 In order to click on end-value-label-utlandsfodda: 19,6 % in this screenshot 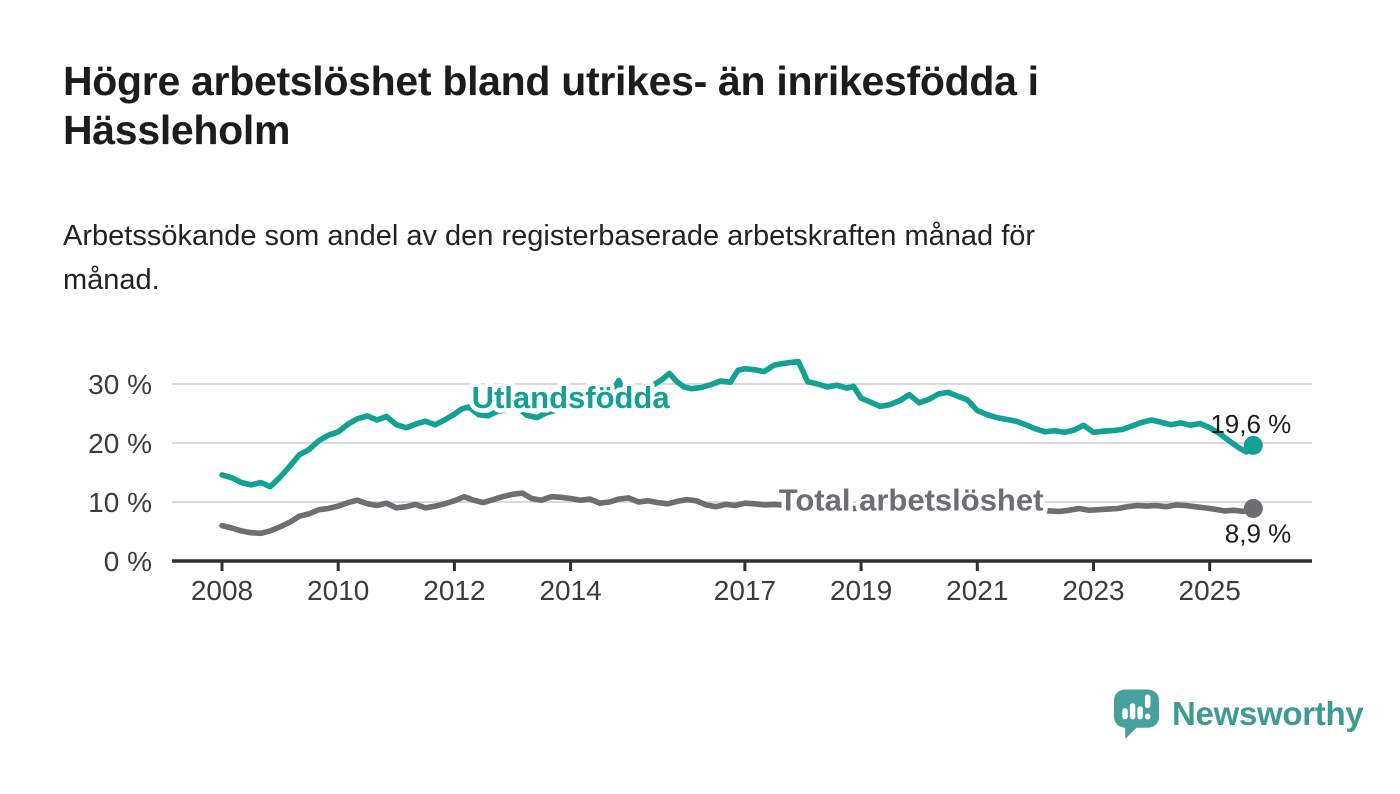, I will do `click(1250, 424)`.